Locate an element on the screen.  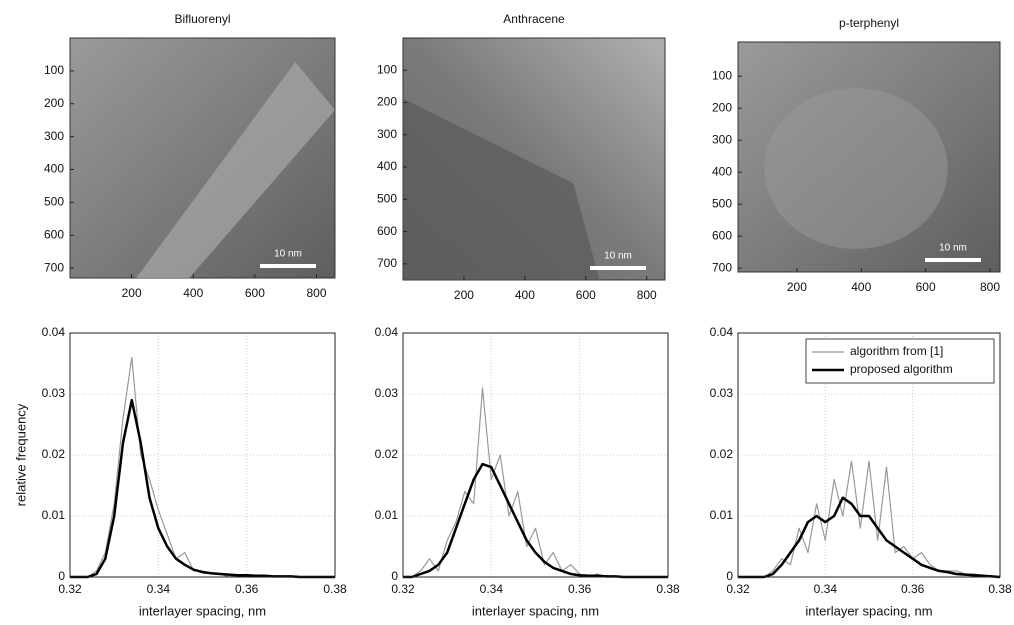
legend-label: proposed algorithm is located at coordinates (901, 369).